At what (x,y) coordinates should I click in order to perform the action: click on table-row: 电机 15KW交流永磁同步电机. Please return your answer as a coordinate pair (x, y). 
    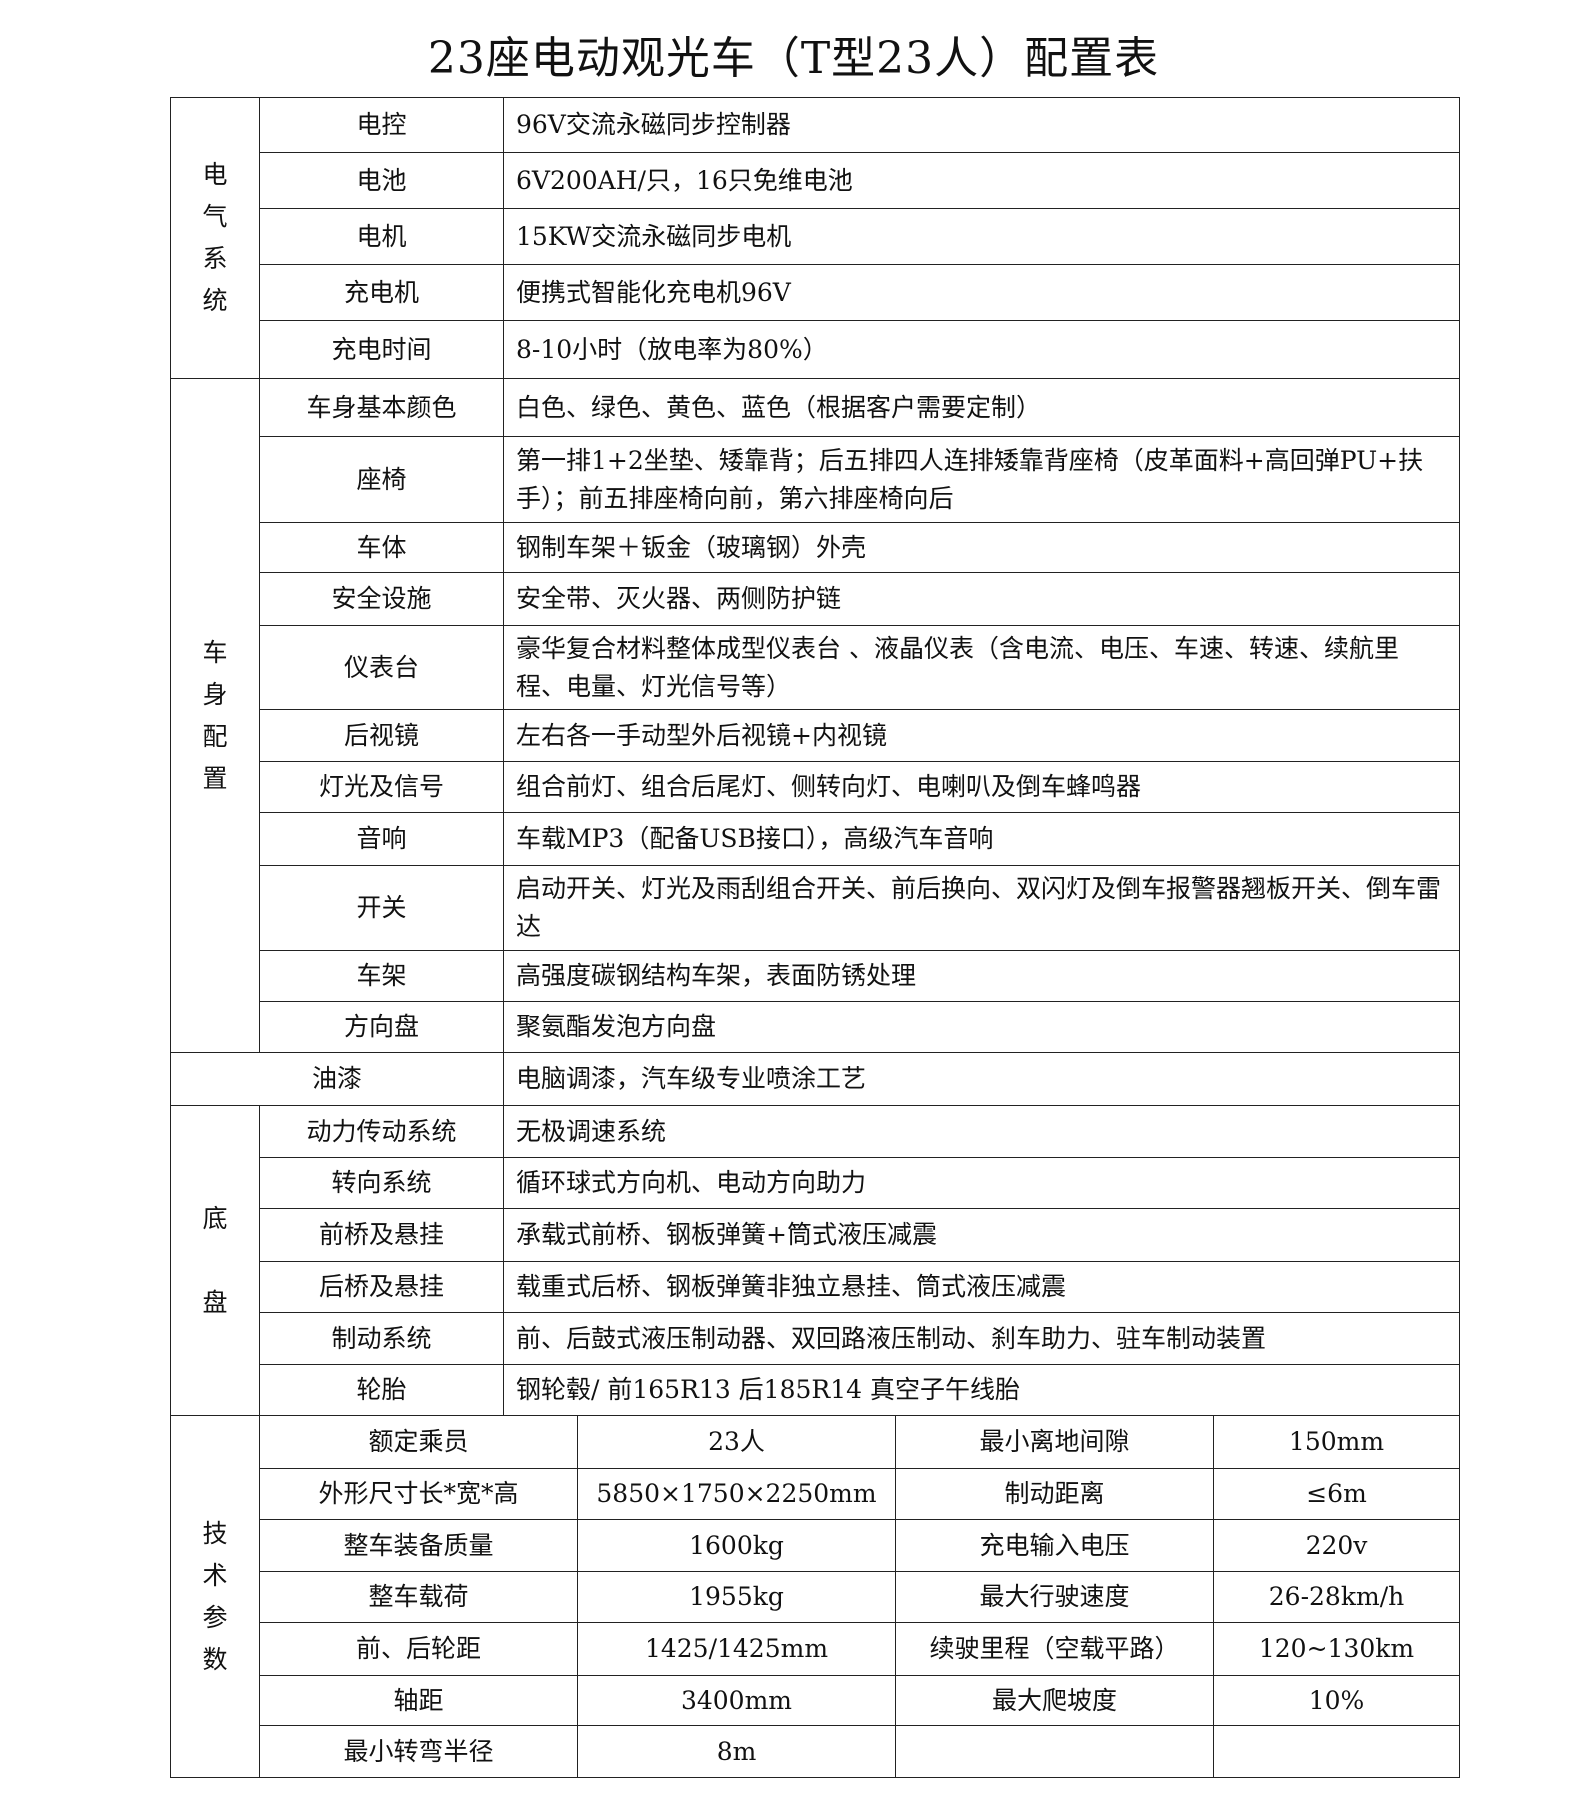
    Looking at the image, I should click on (815, 236).